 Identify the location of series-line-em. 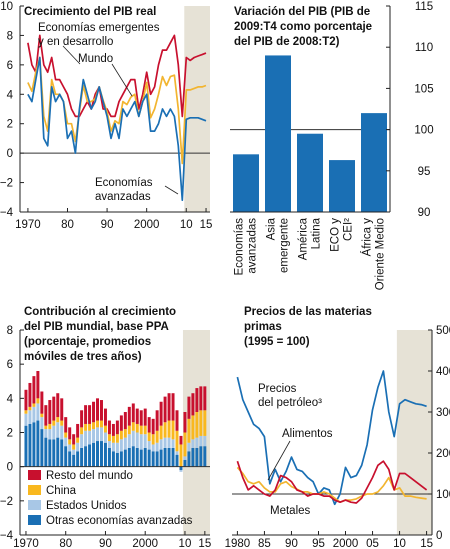
(117, 76).